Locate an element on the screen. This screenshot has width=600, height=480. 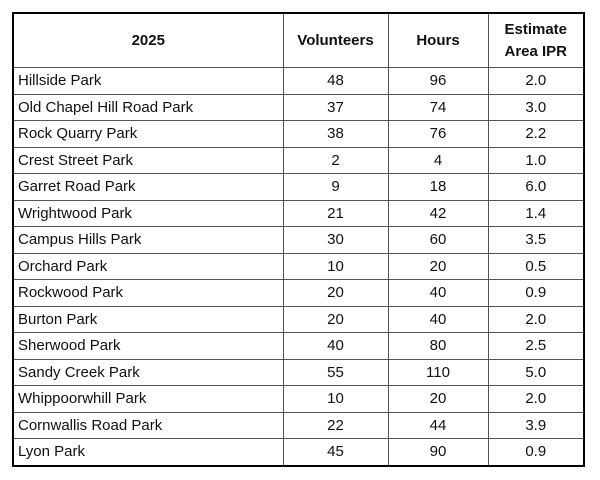
cell: 3.5 is located at coordinates (536, 240).